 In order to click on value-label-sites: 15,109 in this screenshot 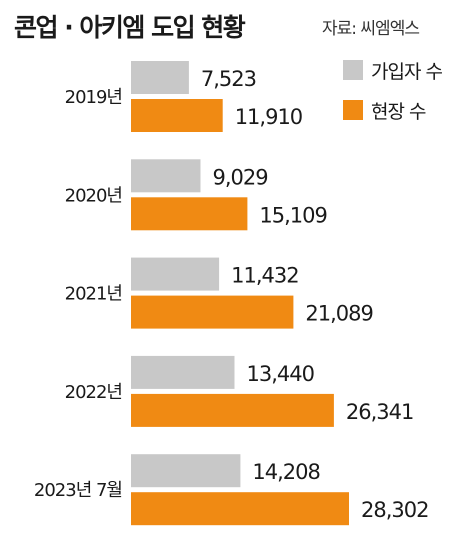, I will do `click(292, 215)`.